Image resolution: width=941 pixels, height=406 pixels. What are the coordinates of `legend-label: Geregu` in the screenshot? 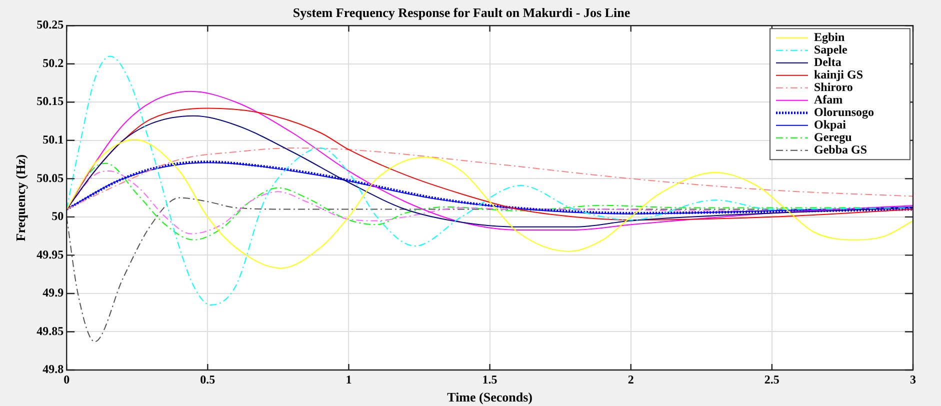 It's located at (833, 137).